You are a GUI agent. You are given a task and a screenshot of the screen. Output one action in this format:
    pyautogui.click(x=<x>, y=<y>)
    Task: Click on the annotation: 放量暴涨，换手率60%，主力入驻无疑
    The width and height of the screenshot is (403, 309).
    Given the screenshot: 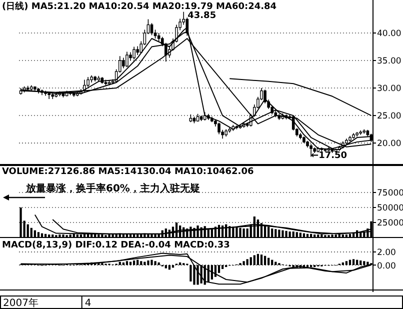 What is the action you would take?
    pyautogui.click(x=112, y=188)
    